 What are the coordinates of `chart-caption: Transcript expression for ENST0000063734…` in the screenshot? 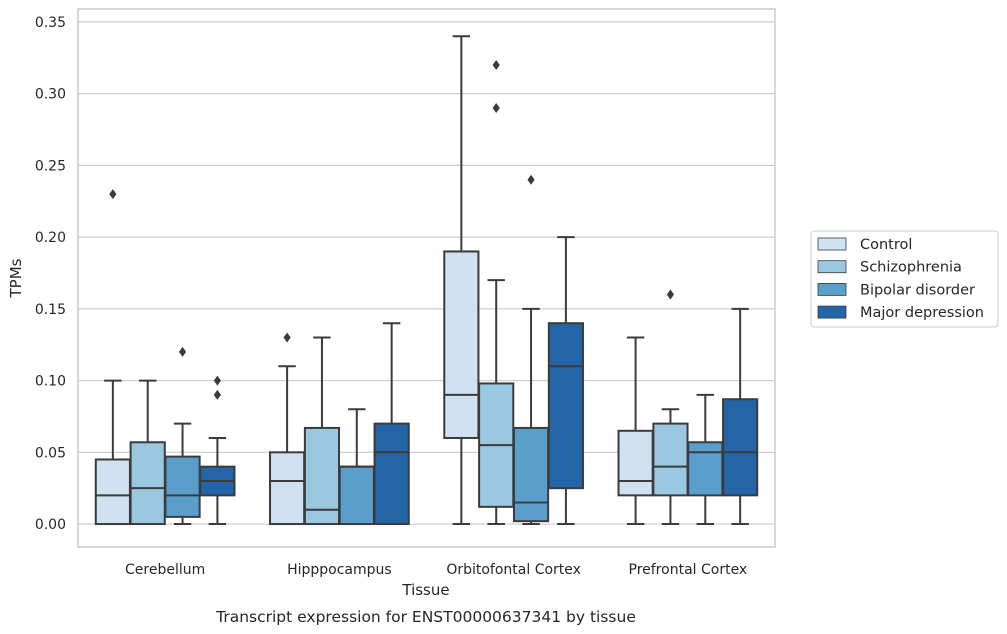 It's located at (425, 617).